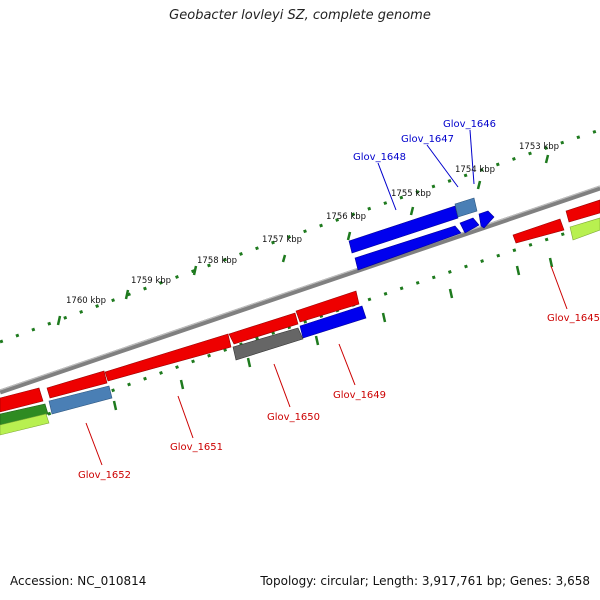 Image resolution: width=600 pixels, height=600 pixels. Describe the element at coordinates (282, 240) in the screenshot. I see `scale-label-1757: 1757 kbp` at that location.